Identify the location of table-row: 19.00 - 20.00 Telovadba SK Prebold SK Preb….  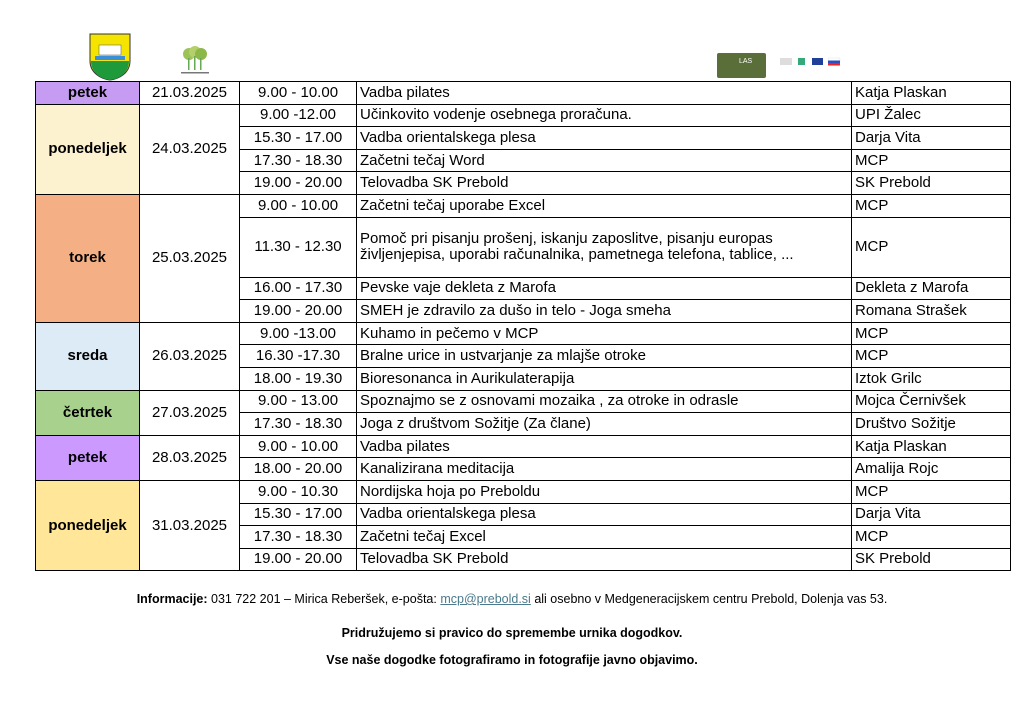
(523, 559).